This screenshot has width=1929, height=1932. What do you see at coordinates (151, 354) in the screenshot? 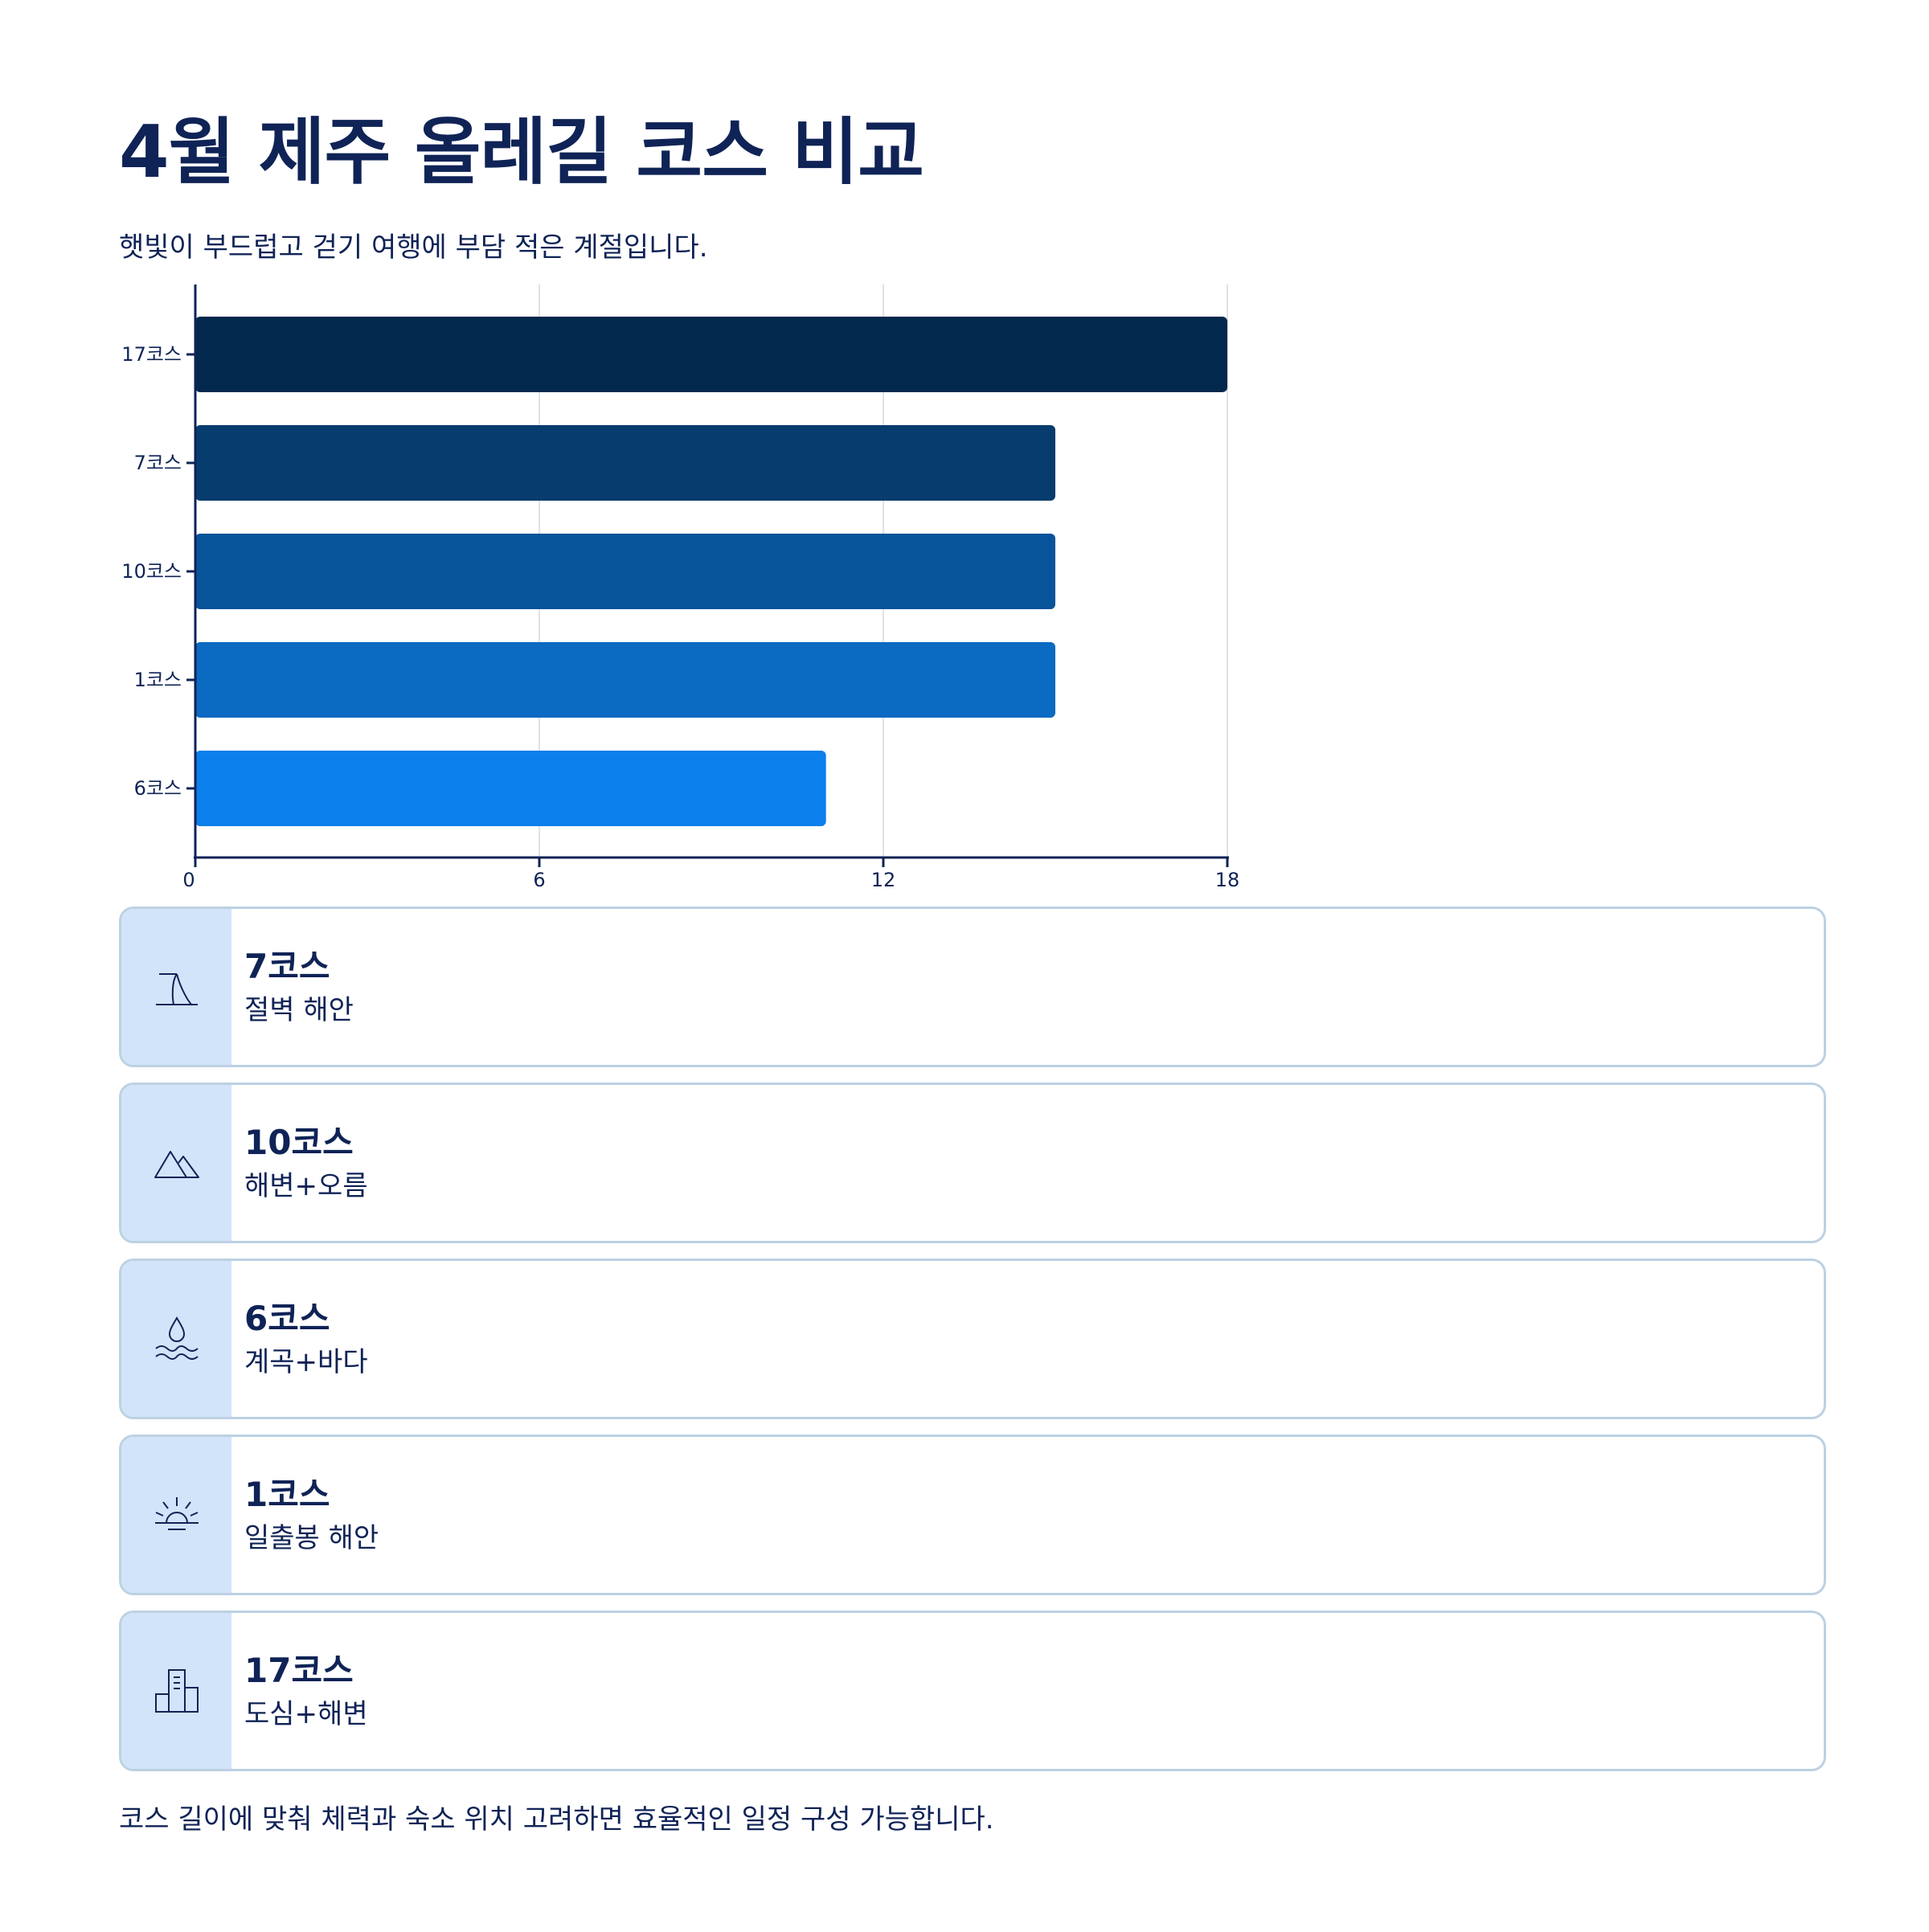
I see `y-tick-label: 17코스` at bounding box center [151, 354].